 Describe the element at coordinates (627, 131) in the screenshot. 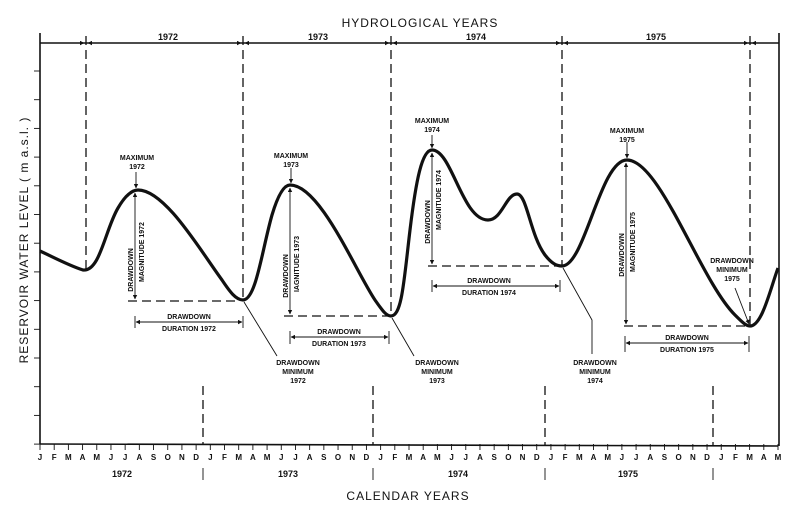

I see `max-1975-line1: MAXIMUM` at that location.